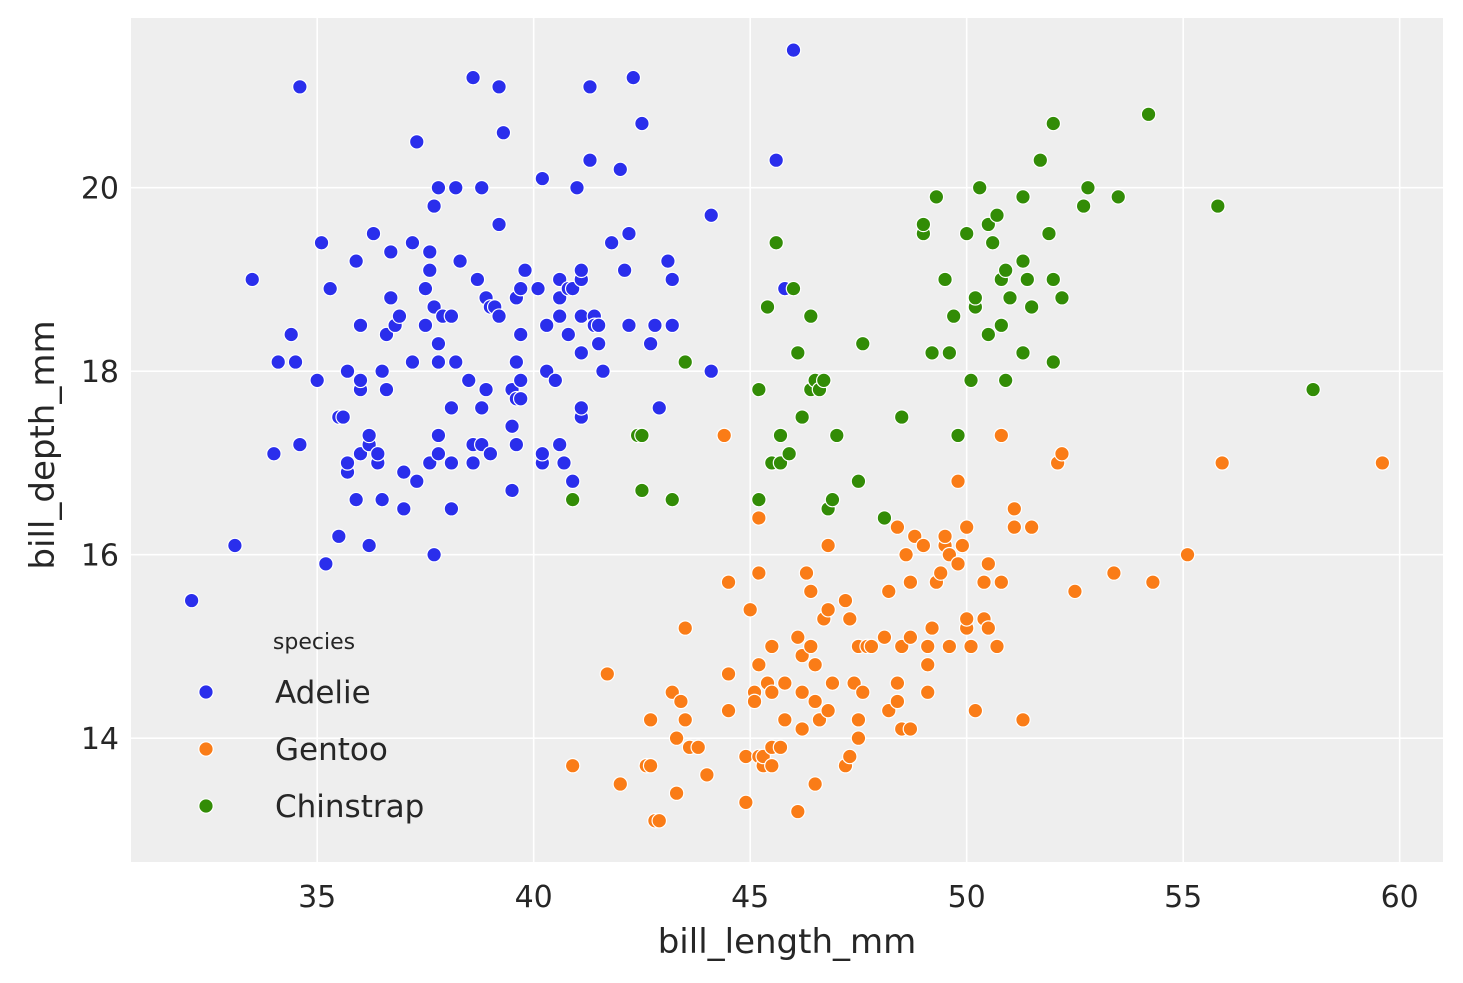 The width and height of the screenshot is (1463, 983). What do you see at coordinates (787, 942) in the screenshot?
I see `x-axis-label: bill_length_mm` at bounding box center [787, 942].